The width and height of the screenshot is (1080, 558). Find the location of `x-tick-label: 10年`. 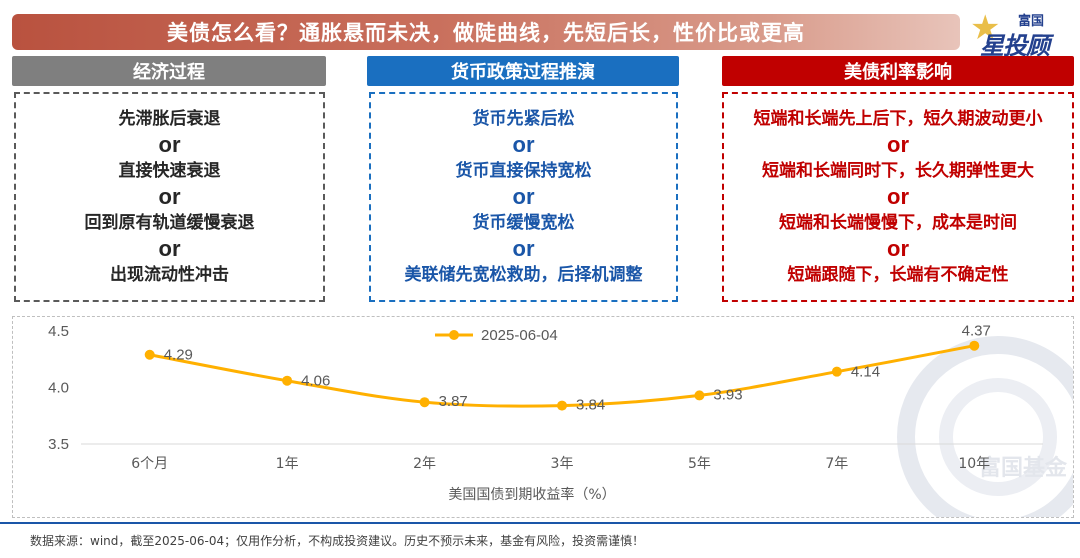

x-tick-label: 10年 is located at coordinates (974, 464).